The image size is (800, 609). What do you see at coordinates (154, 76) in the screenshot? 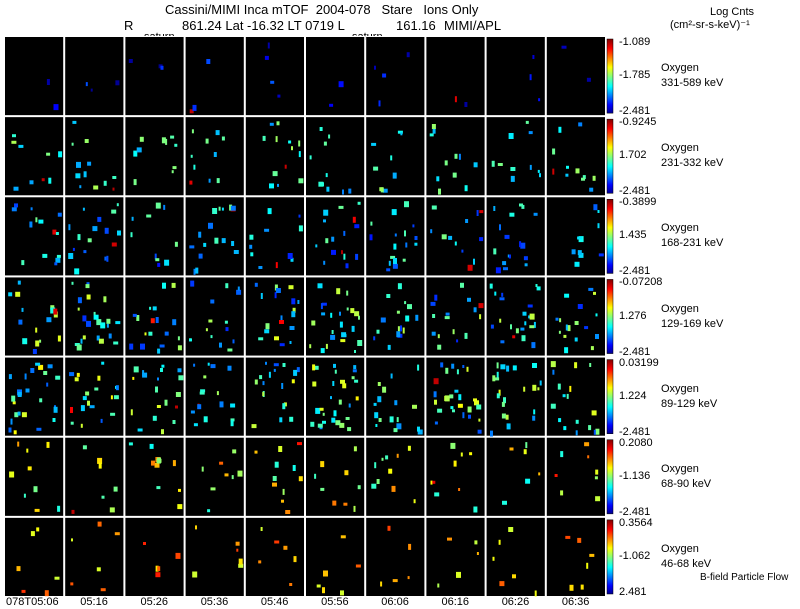
I see `panel-r0-c2` at bounding box center [154, 76].